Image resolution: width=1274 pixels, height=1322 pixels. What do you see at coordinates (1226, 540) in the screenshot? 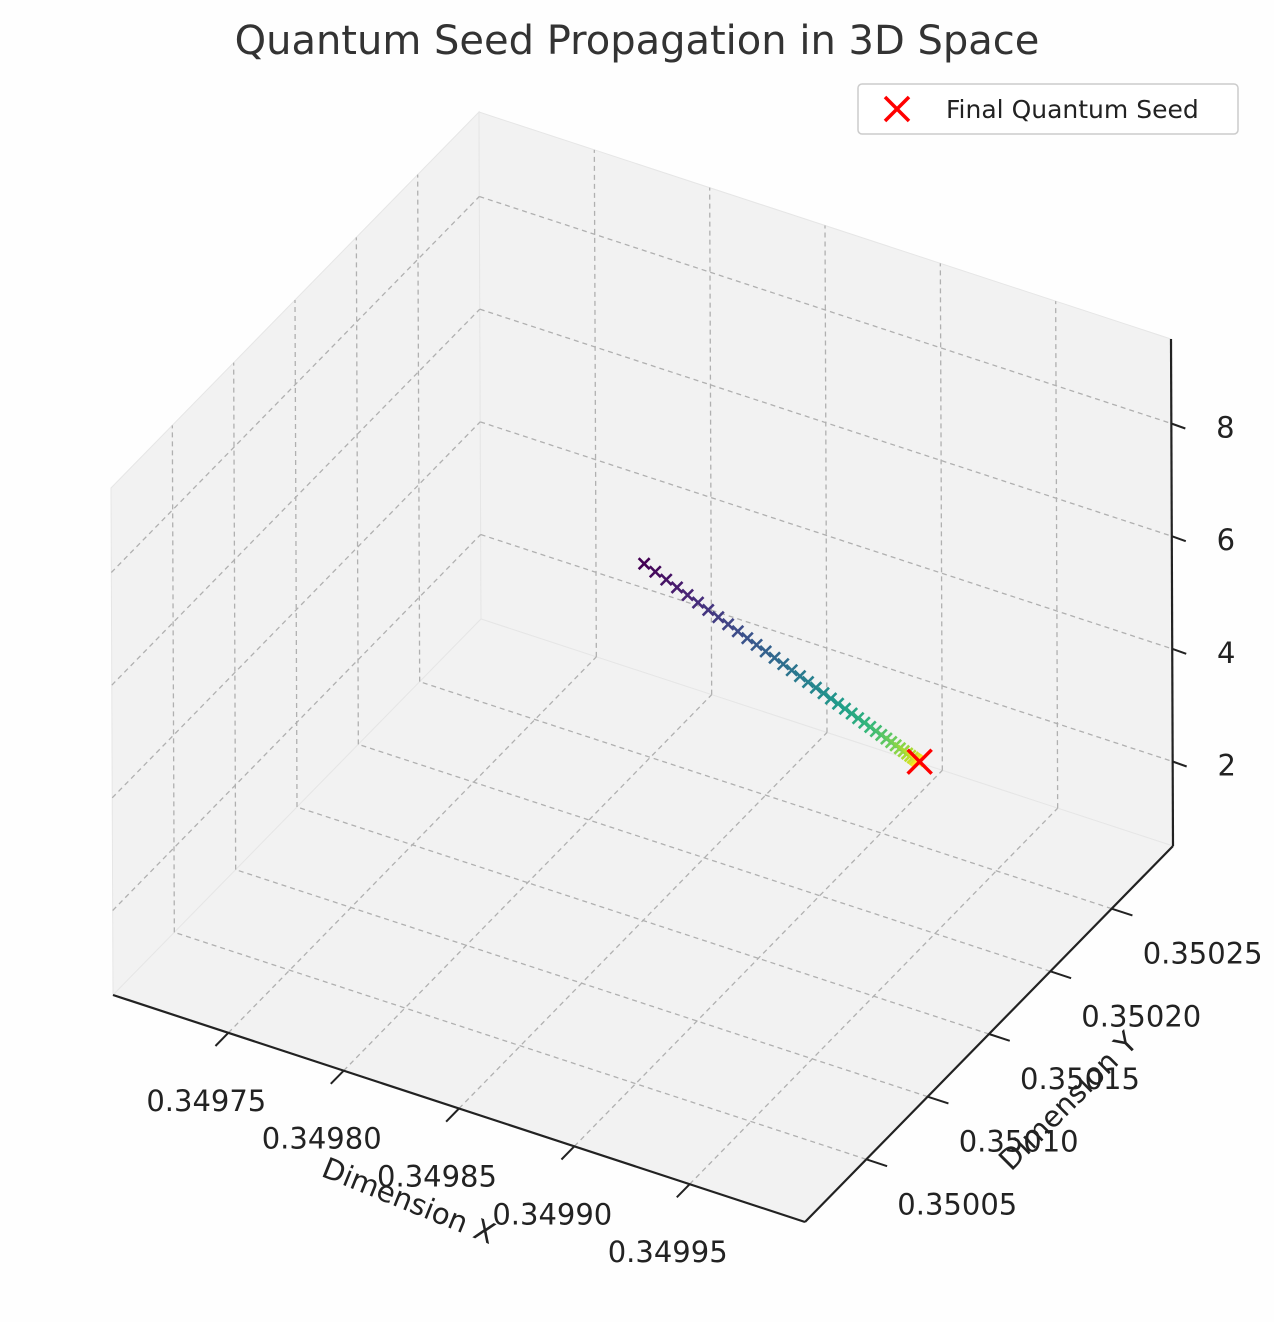
I see `z-tick-label-2: 6` at bounding box center [1226, 540].